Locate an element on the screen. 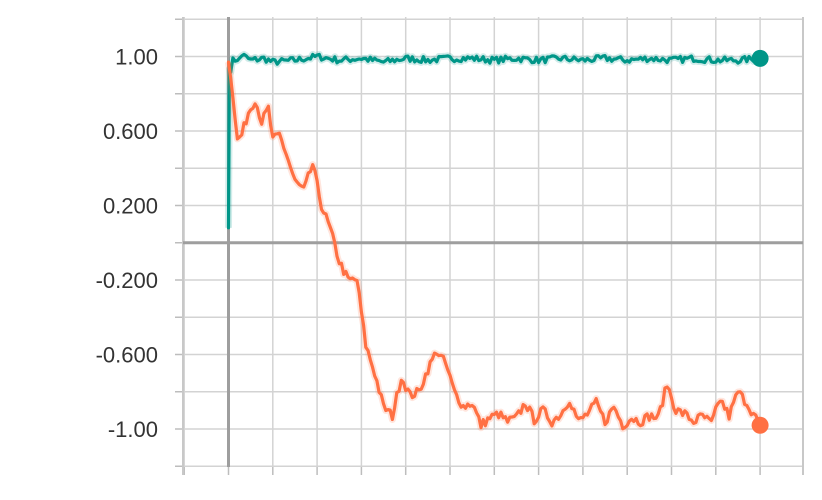 Image resolution: width=822 pixels, height=500 pixels. y-tick-label: 0.200 is located at coordinates (130, 206).